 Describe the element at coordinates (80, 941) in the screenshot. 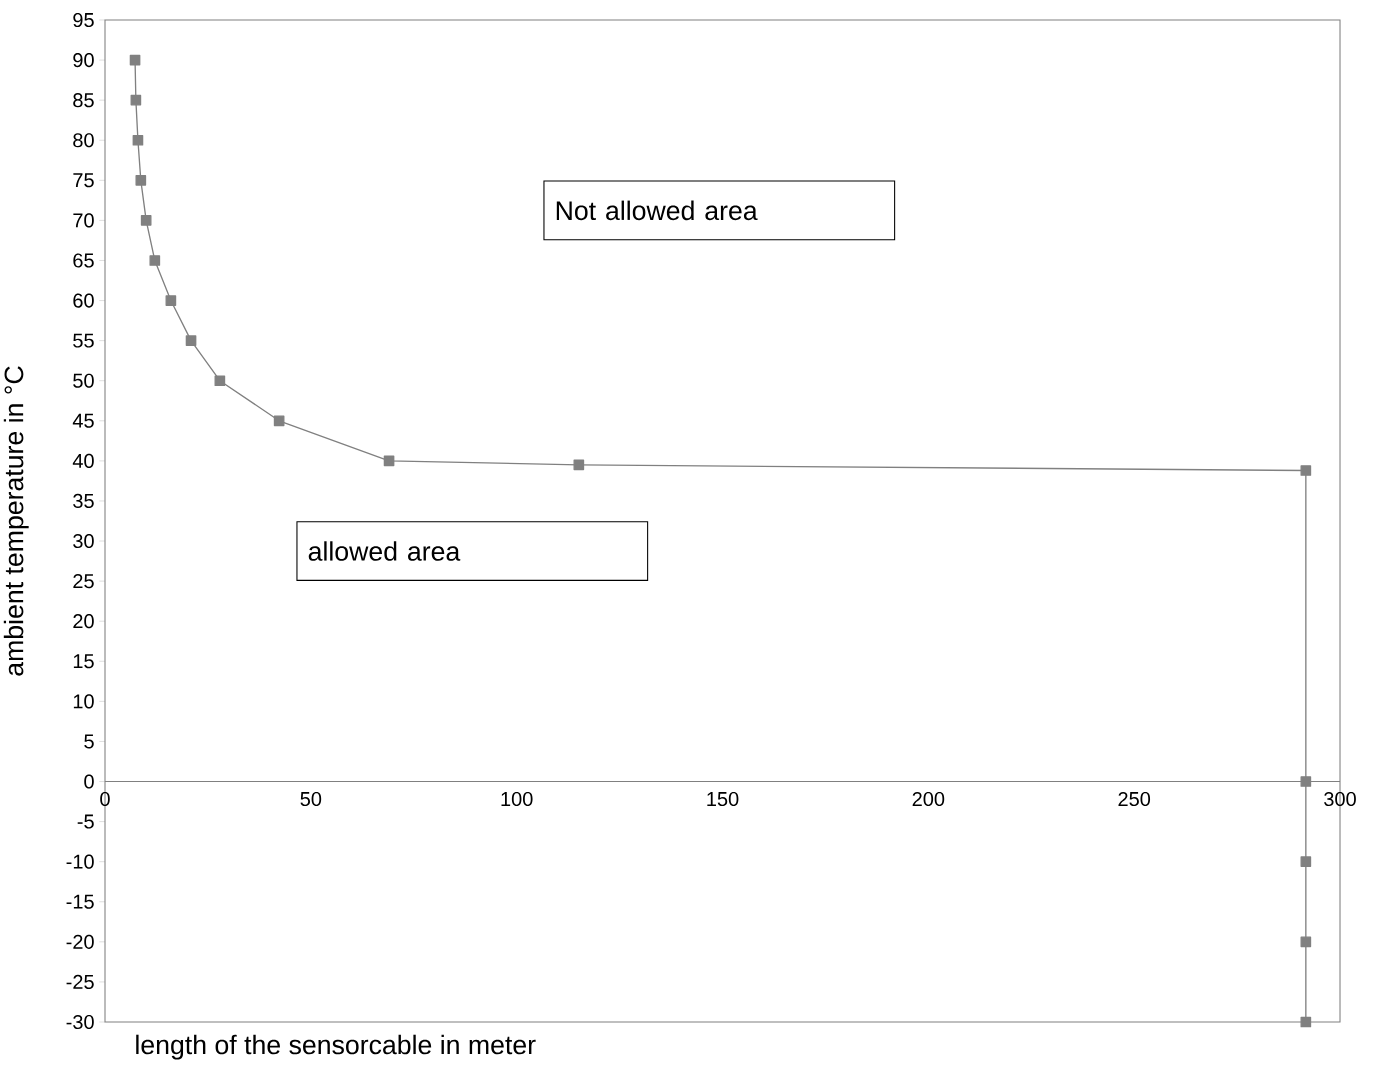

I see `y-tick-label: -20` at that location.